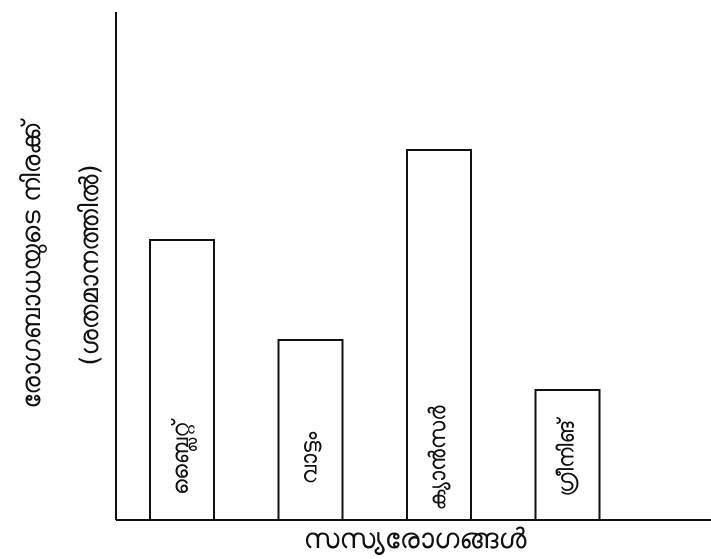 This screenshot has width=711, height=559. I want to click on bar-label-2: വാട്ടം, so click(310, 457).